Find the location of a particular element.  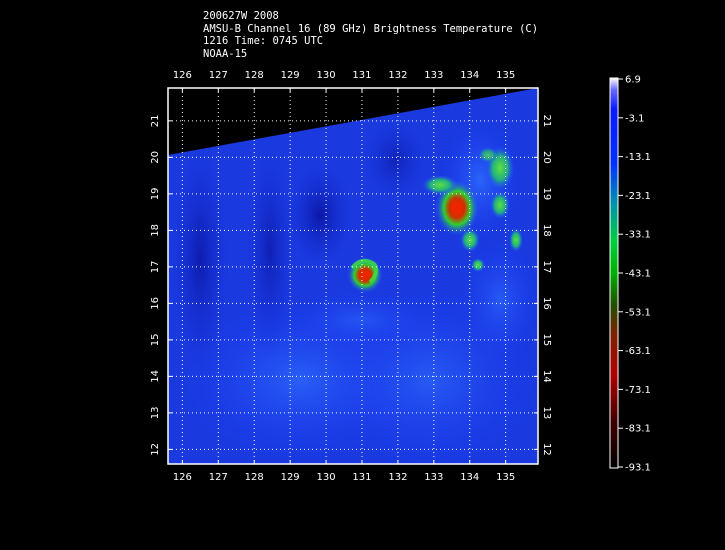

lon-label-top: 129 is located at coordinates (290, 75).